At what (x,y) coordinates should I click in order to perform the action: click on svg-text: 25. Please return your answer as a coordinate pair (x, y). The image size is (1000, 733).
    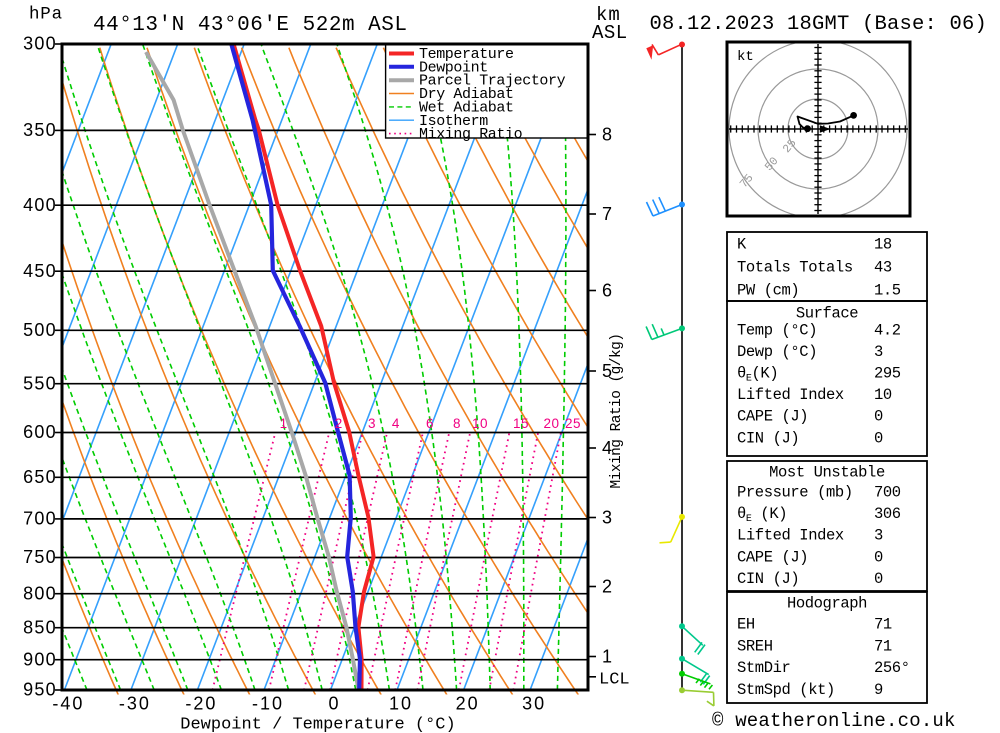
    Looking at the image, I should click on (573, 423).